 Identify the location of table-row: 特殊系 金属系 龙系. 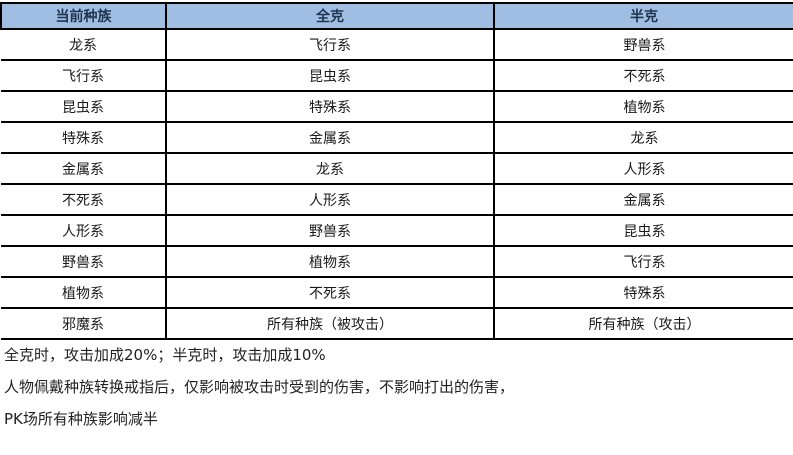
(397, 137).